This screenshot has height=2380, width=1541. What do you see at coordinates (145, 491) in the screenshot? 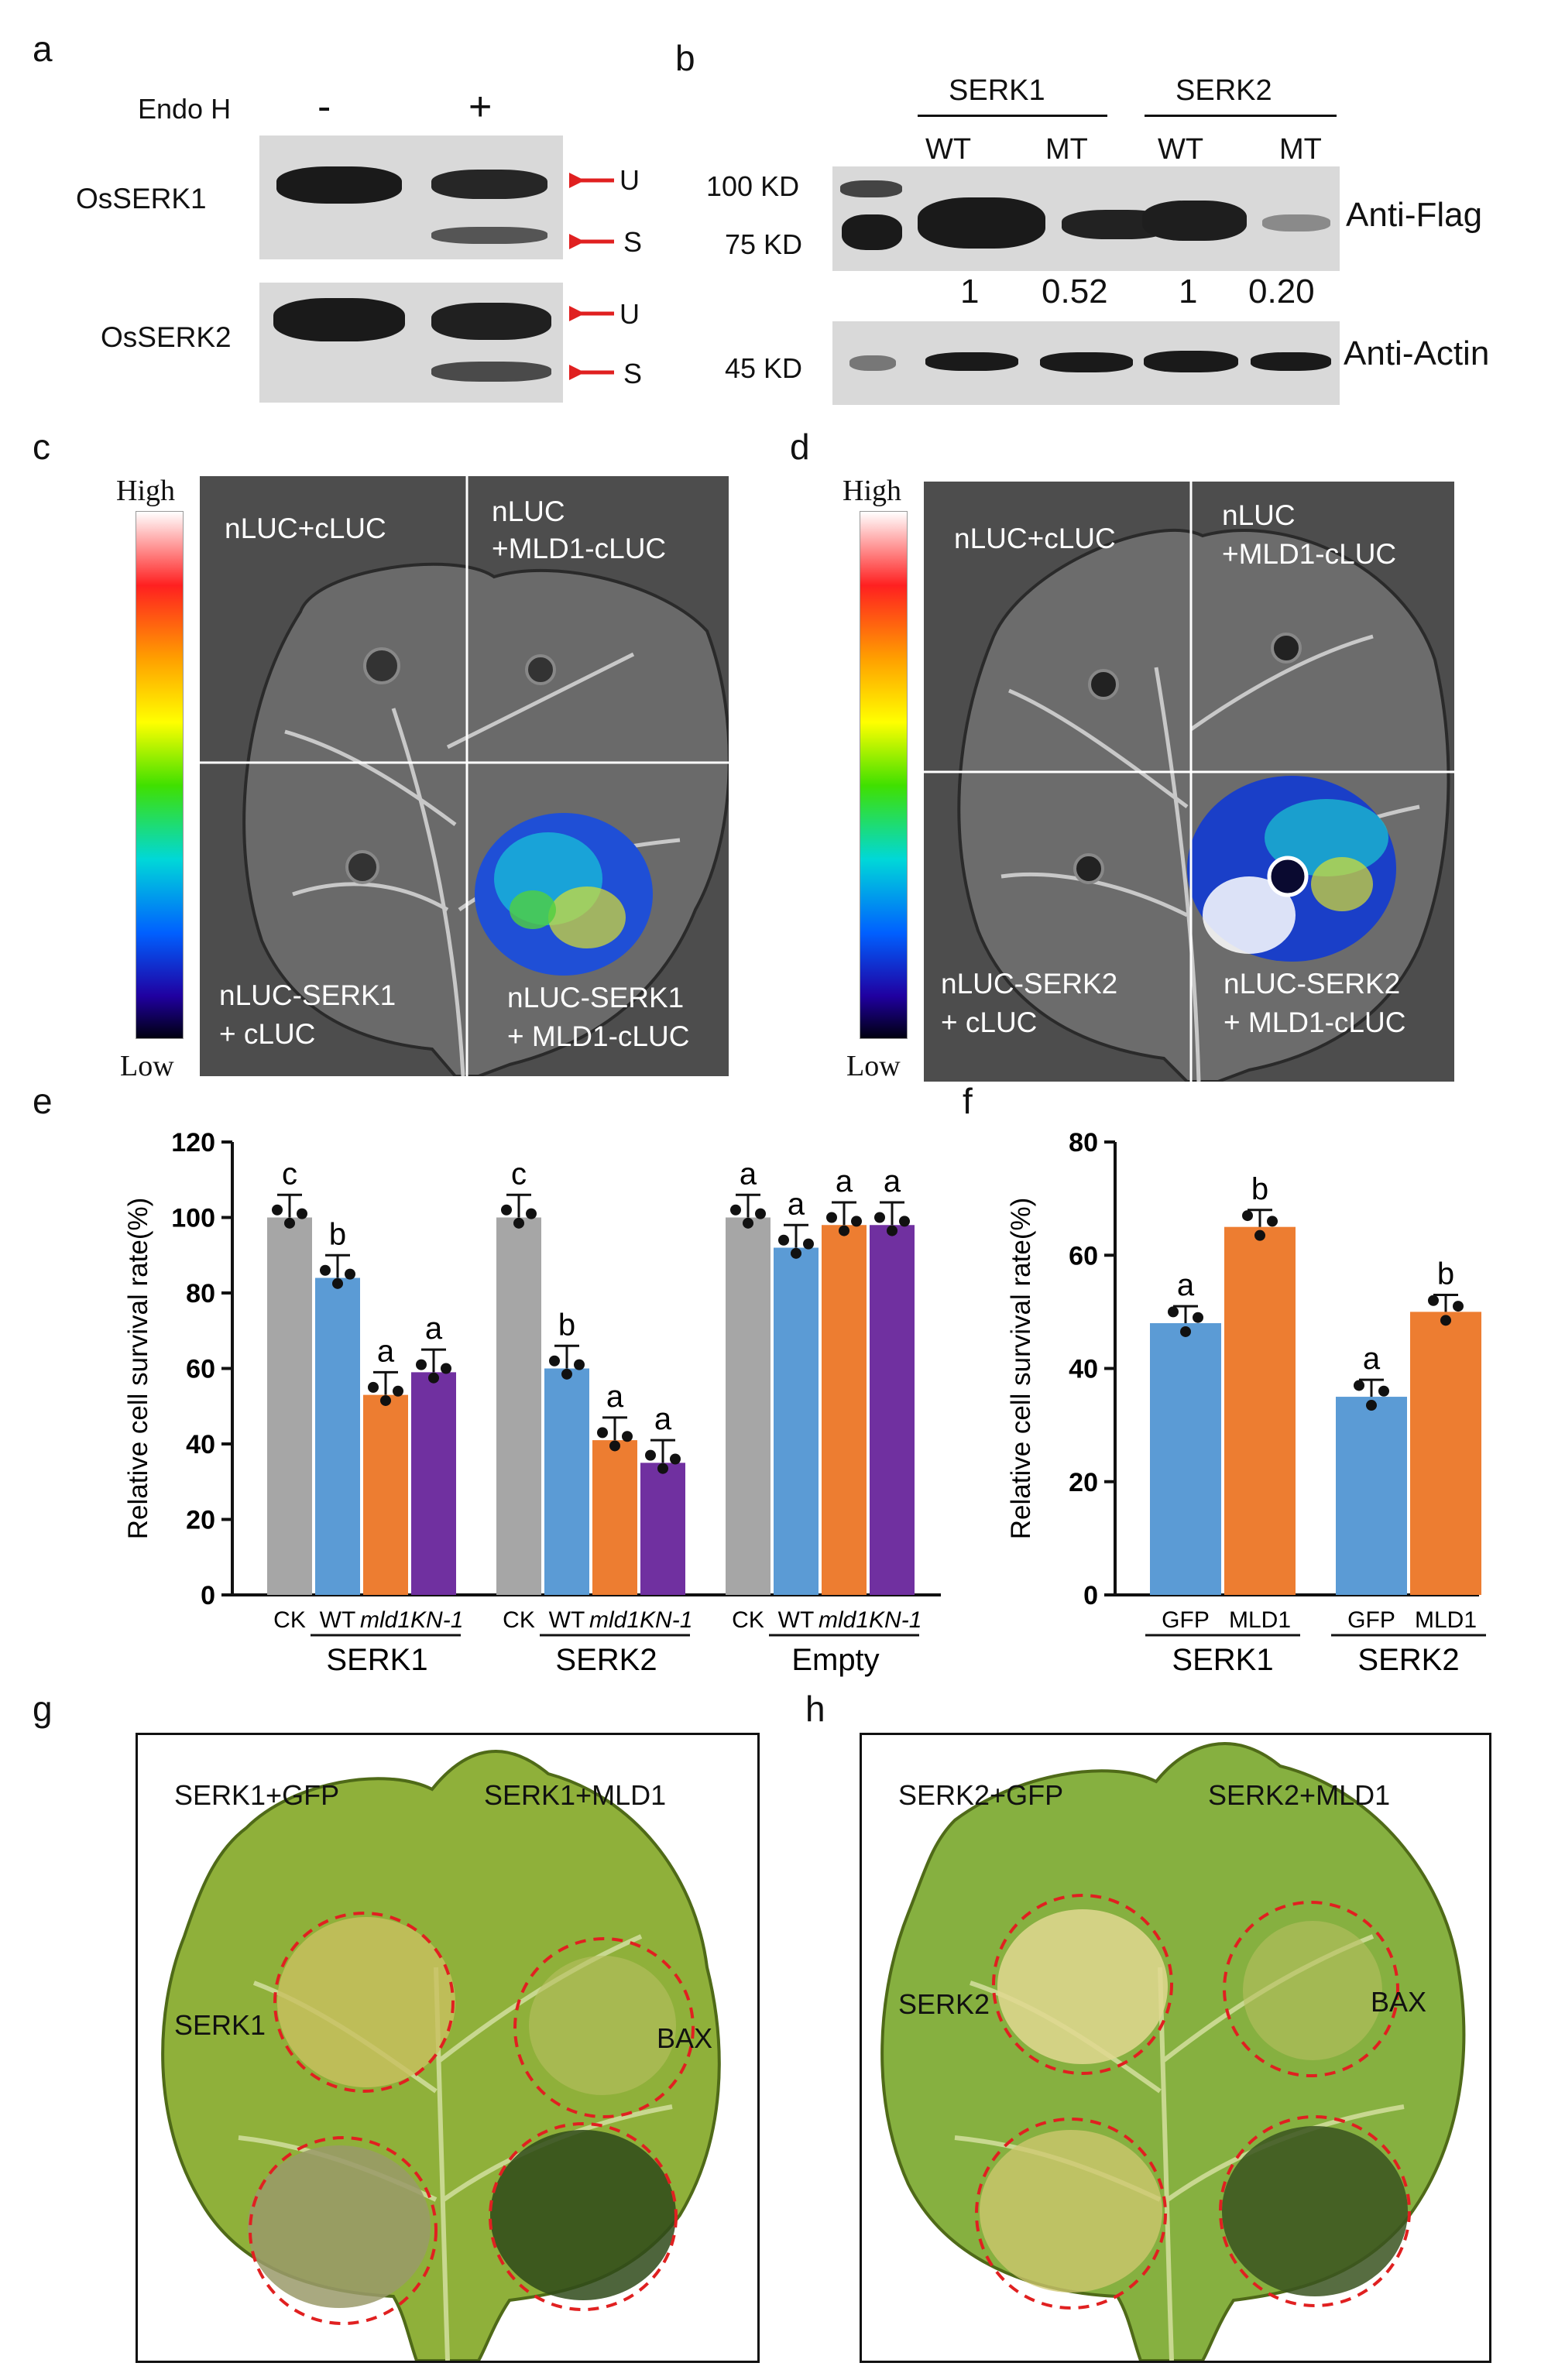
I see `scale-high-c: High` at bounding box center [145, 491].